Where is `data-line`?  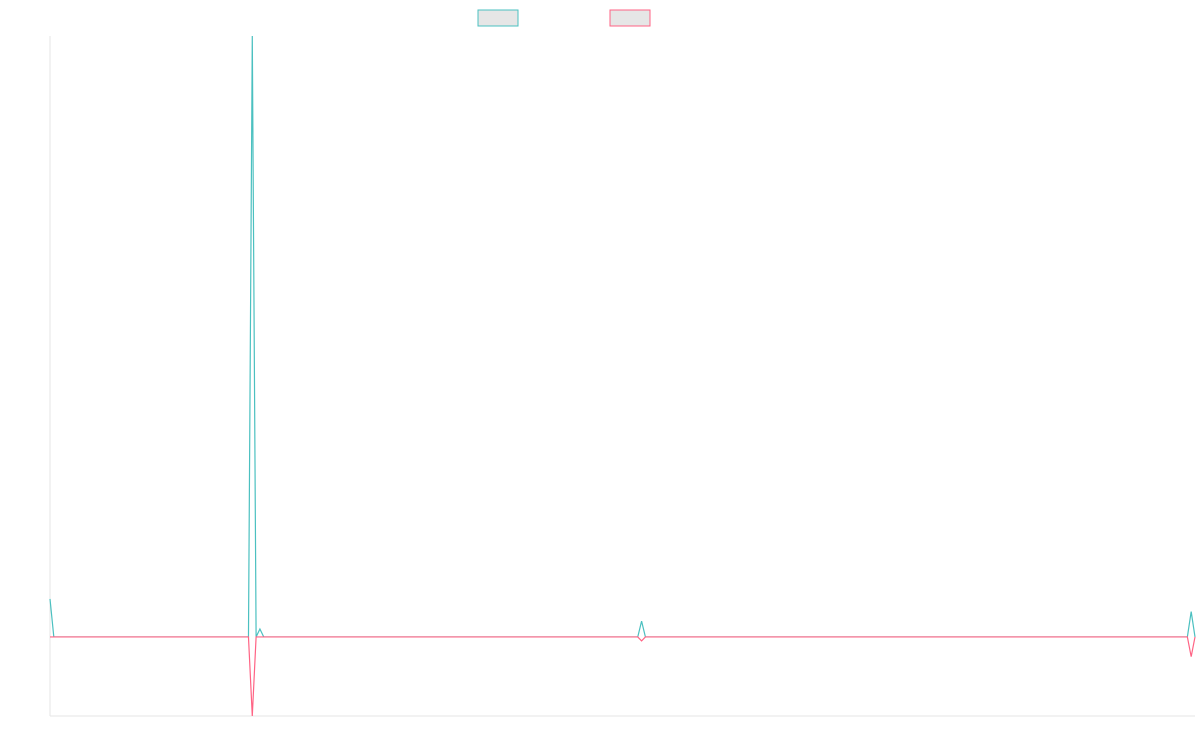 data-line is located at coordinates (623, 676).